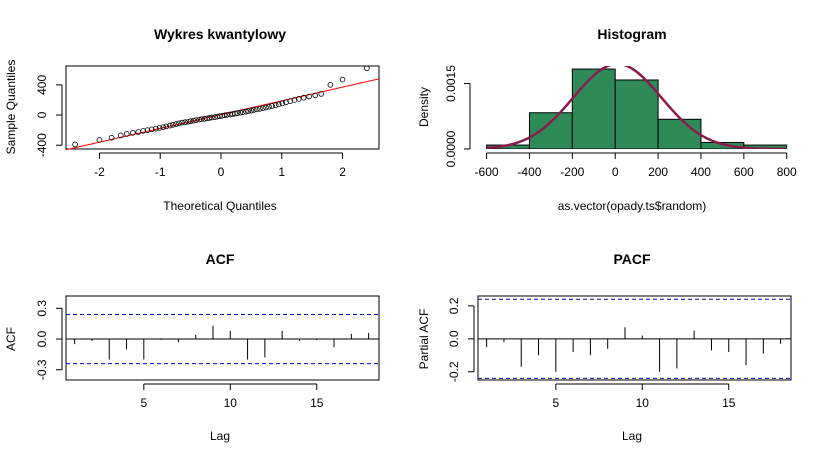 This screenshot has width=824, height=461. What do you see at coordinates (424, 339) in the screenshot?
I see `pacf-ylabel: Partial ACF` at bounding box center [424, 339].